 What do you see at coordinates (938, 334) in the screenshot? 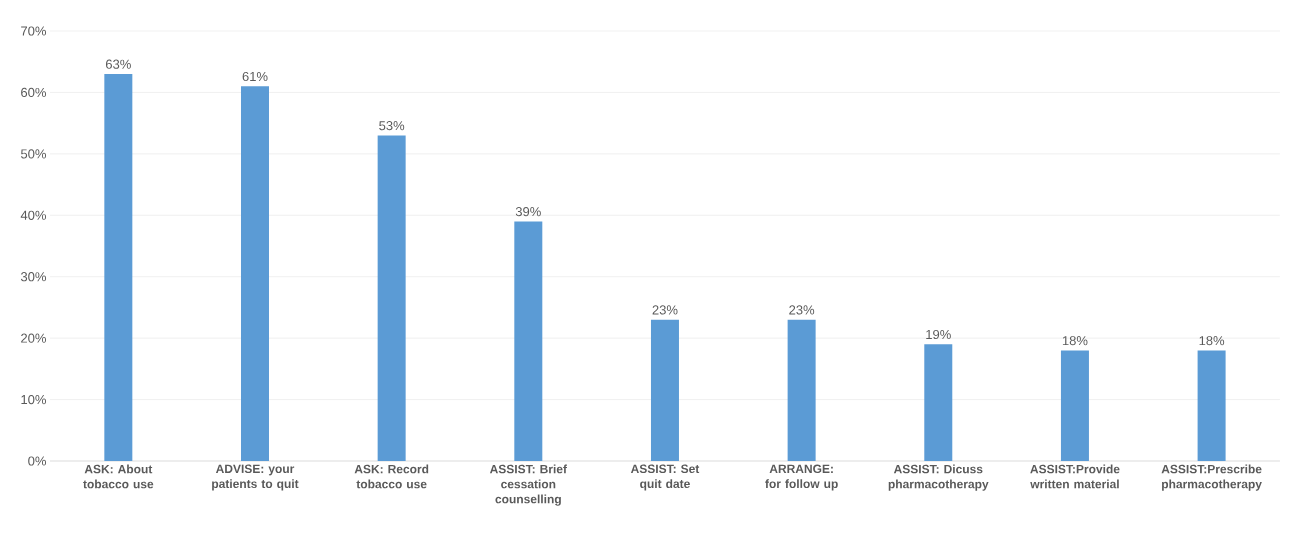
I see `data-label: 19%` at bounding box center [938, 334].